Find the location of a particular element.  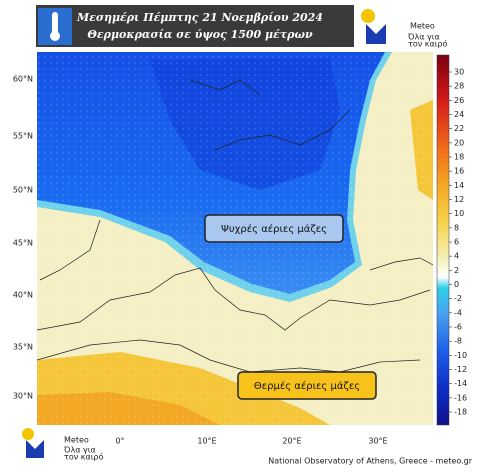

colorbar-label: 20 is located at coordinates (459, 142).